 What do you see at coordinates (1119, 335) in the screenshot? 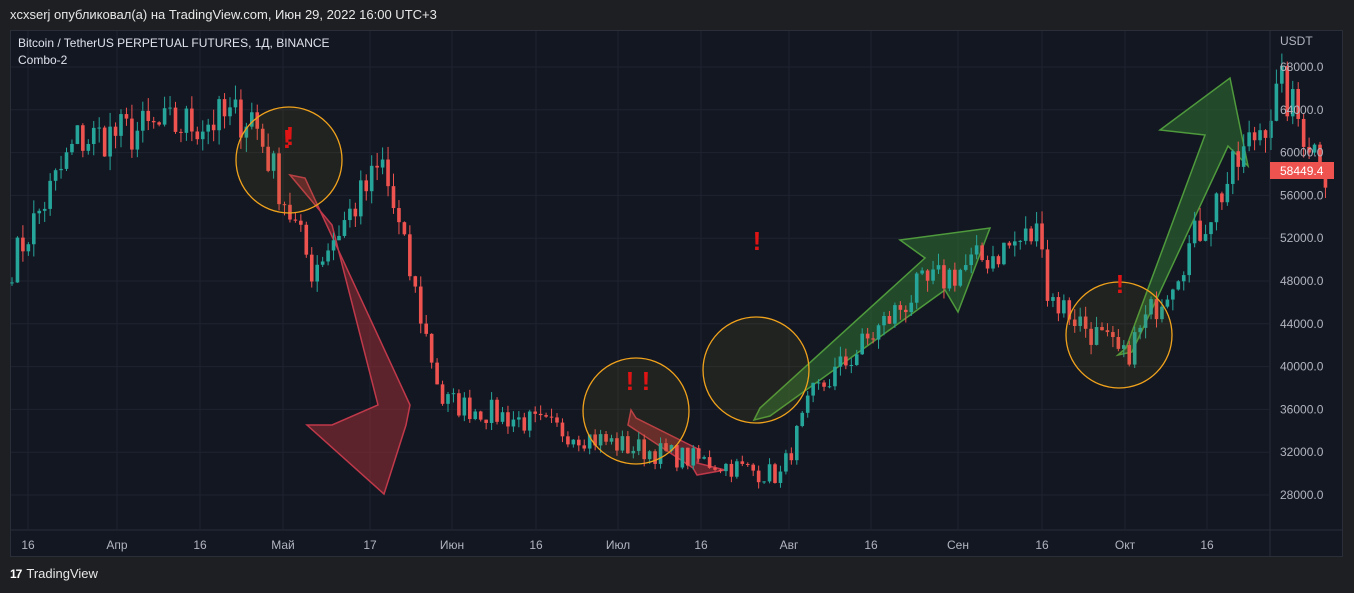
I see `highlight-circle` at bounding box center [1119, 335].